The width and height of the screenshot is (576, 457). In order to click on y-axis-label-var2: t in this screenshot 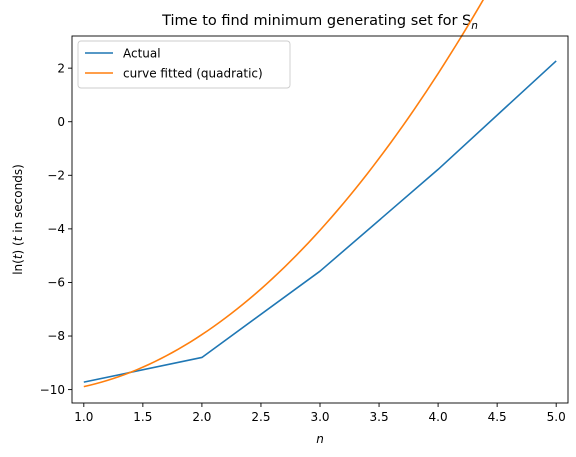, I will do `click(18, 238)`.